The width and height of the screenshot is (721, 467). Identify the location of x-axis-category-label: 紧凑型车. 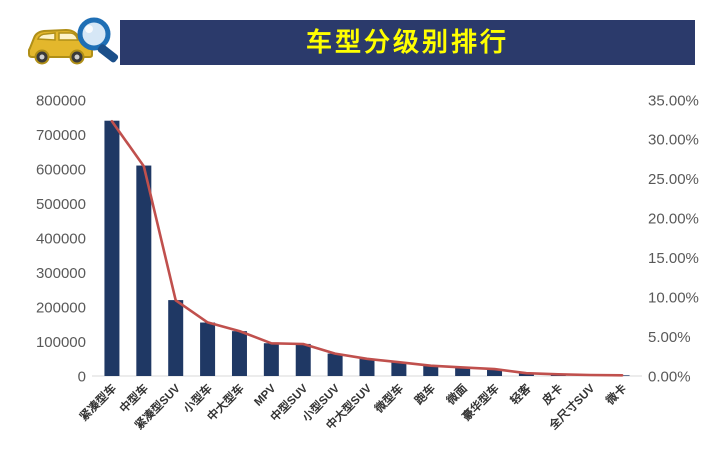
(98, 402).